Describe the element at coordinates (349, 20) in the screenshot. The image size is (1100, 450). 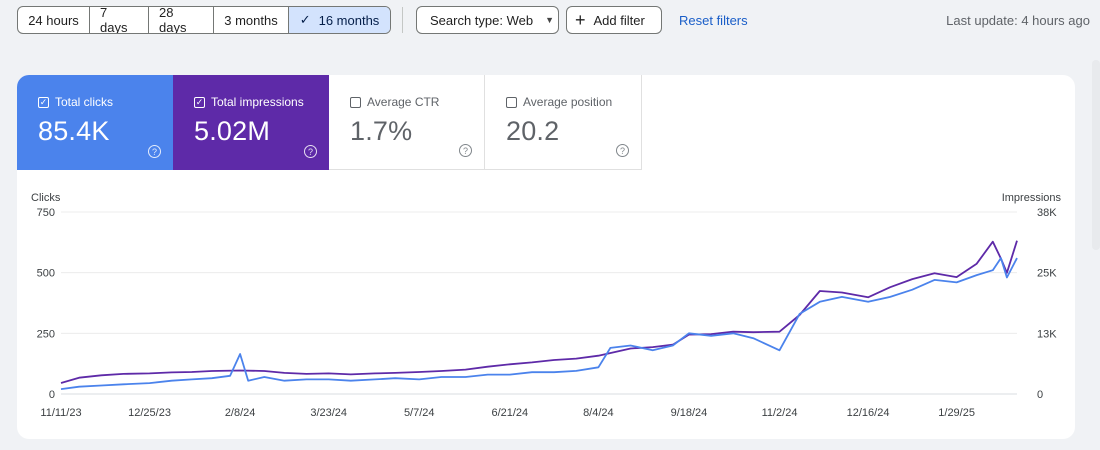
I see `range-label: 16 months` at that location.